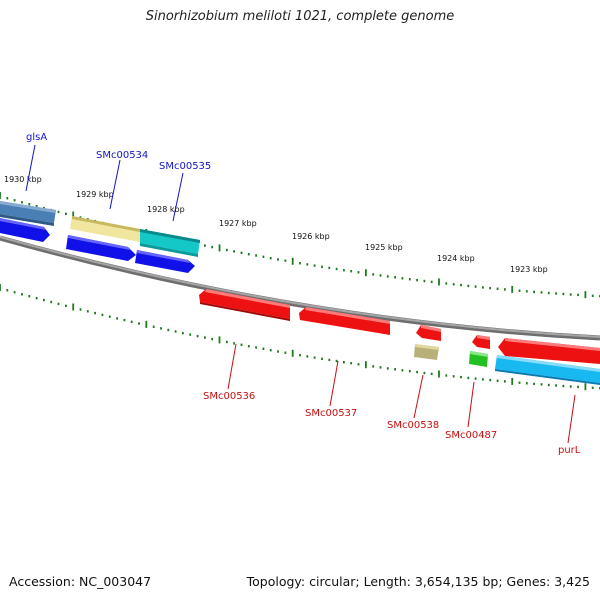 The width and height of the screenshot is (600, 600). I want to click on ruler-label: 1926 kbp, so click(311, 236).